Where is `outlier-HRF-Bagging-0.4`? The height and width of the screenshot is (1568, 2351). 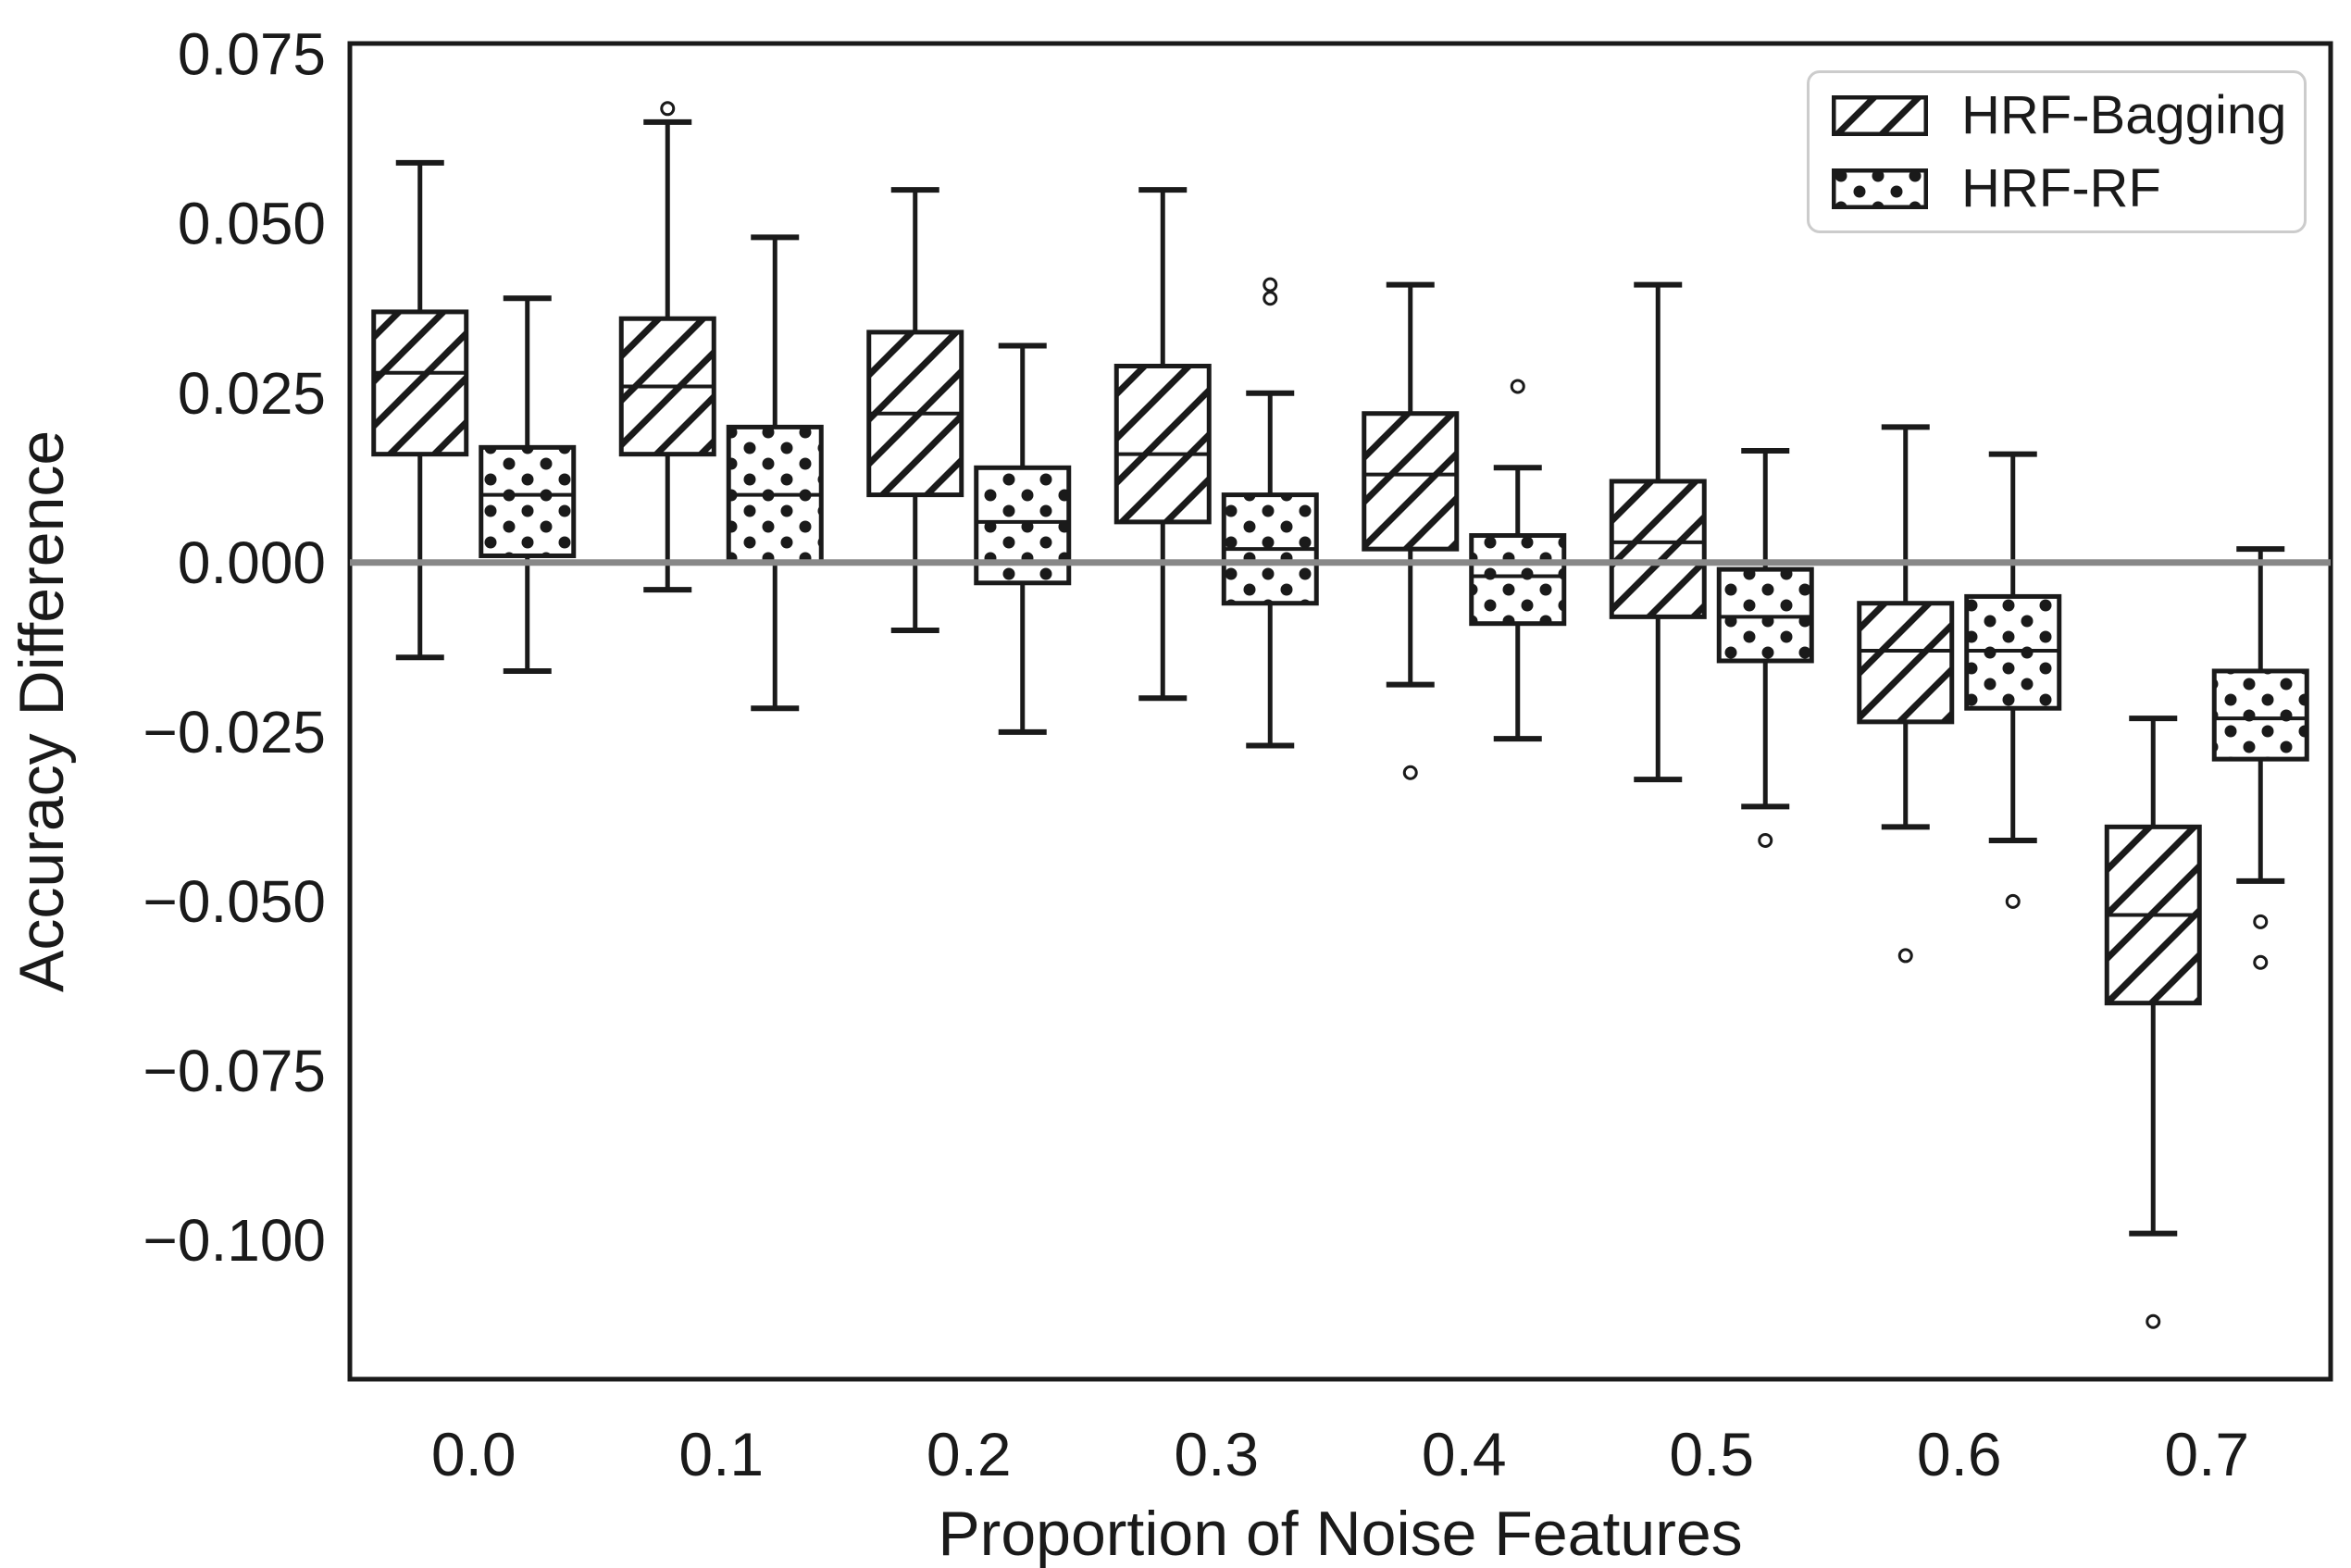
outlier-HRF-Bagging-0.4 is located at coordinates (1410, 772).